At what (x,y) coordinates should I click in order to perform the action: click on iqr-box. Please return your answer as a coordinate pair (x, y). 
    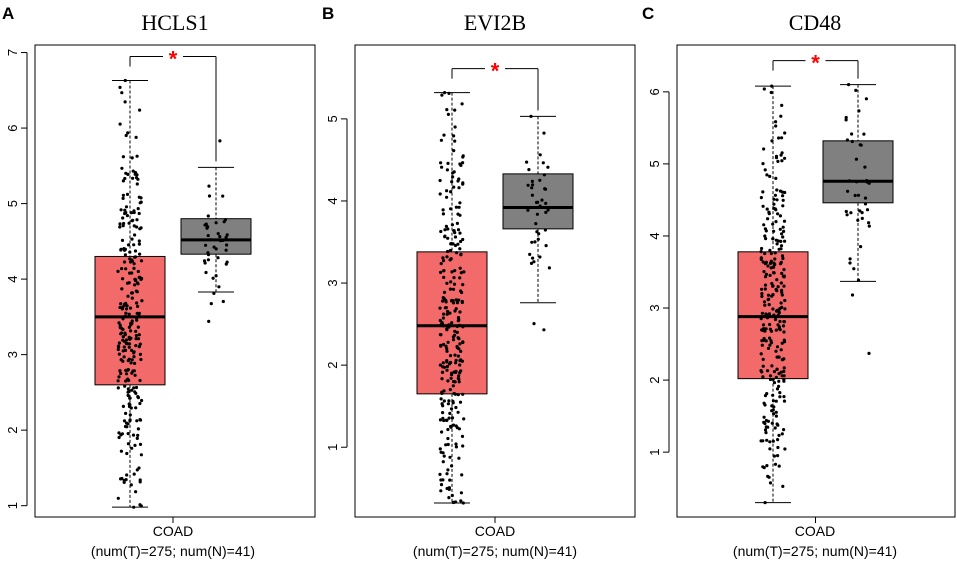
    Looking at the image, I should click on (858, 172).